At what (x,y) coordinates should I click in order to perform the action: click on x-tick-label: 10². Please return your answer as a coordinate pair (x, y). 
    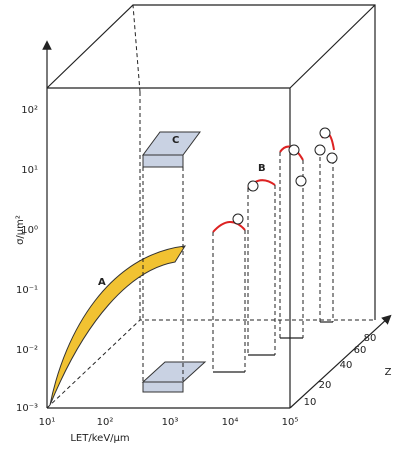
    Looking at the image, I should click on (105, 422).